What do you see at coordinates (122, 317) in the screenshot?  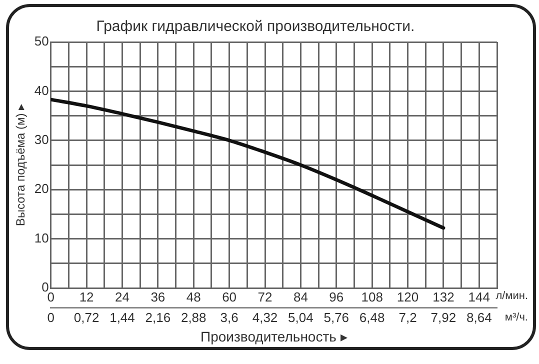 I see `x2-tick-label: 1,44` at bounding box center [122, 317].